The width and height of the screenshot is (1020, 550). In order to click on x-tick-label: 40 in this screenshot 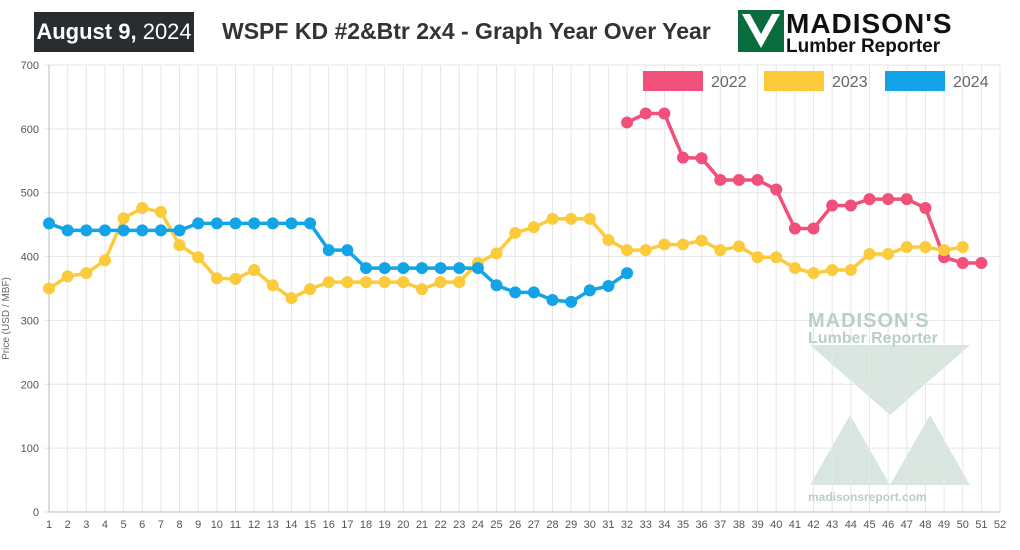, I will do `click(776, 525)`.